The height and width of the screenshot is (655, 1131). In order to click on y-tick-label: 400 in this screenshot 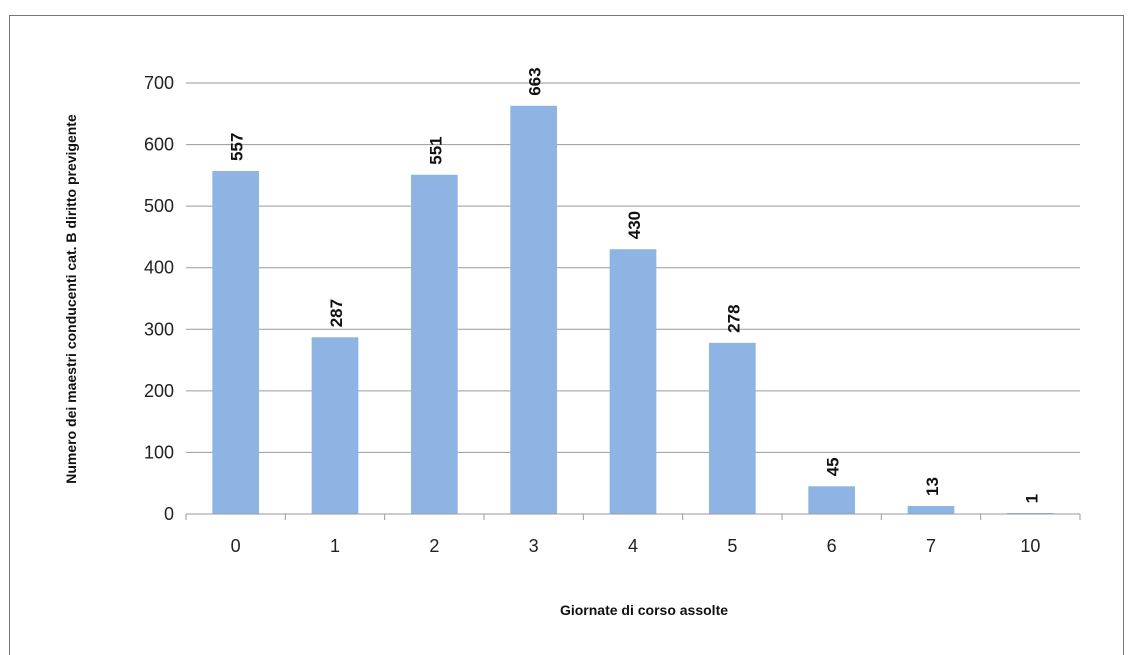, I will do `click(159, 268)`.